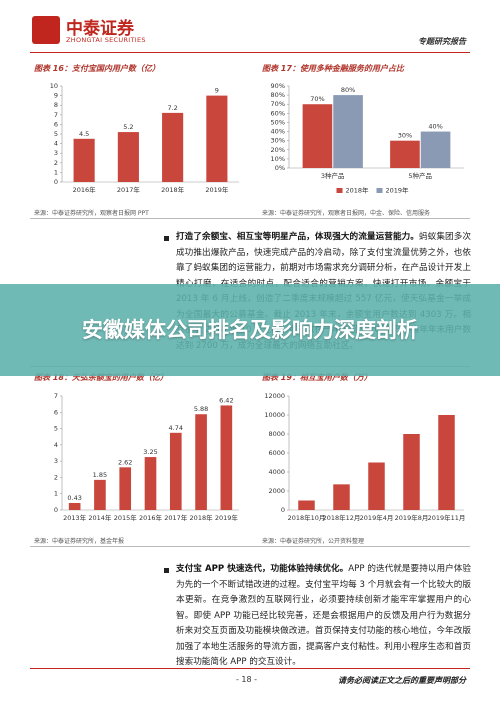  What do you see at coordinates (348, 90) in the screenshot?
I see `data-label: 80%` at bounding box center [348, 90].